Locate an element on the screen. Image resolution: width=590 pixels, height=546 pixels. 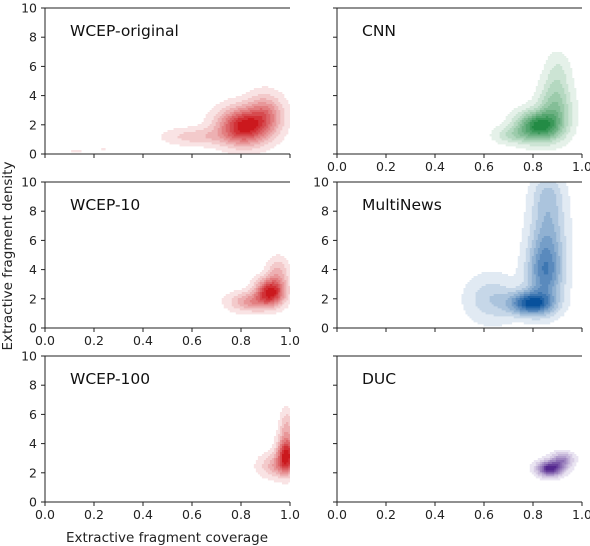
density-contours-cnn is located at coordinates (534, 101).